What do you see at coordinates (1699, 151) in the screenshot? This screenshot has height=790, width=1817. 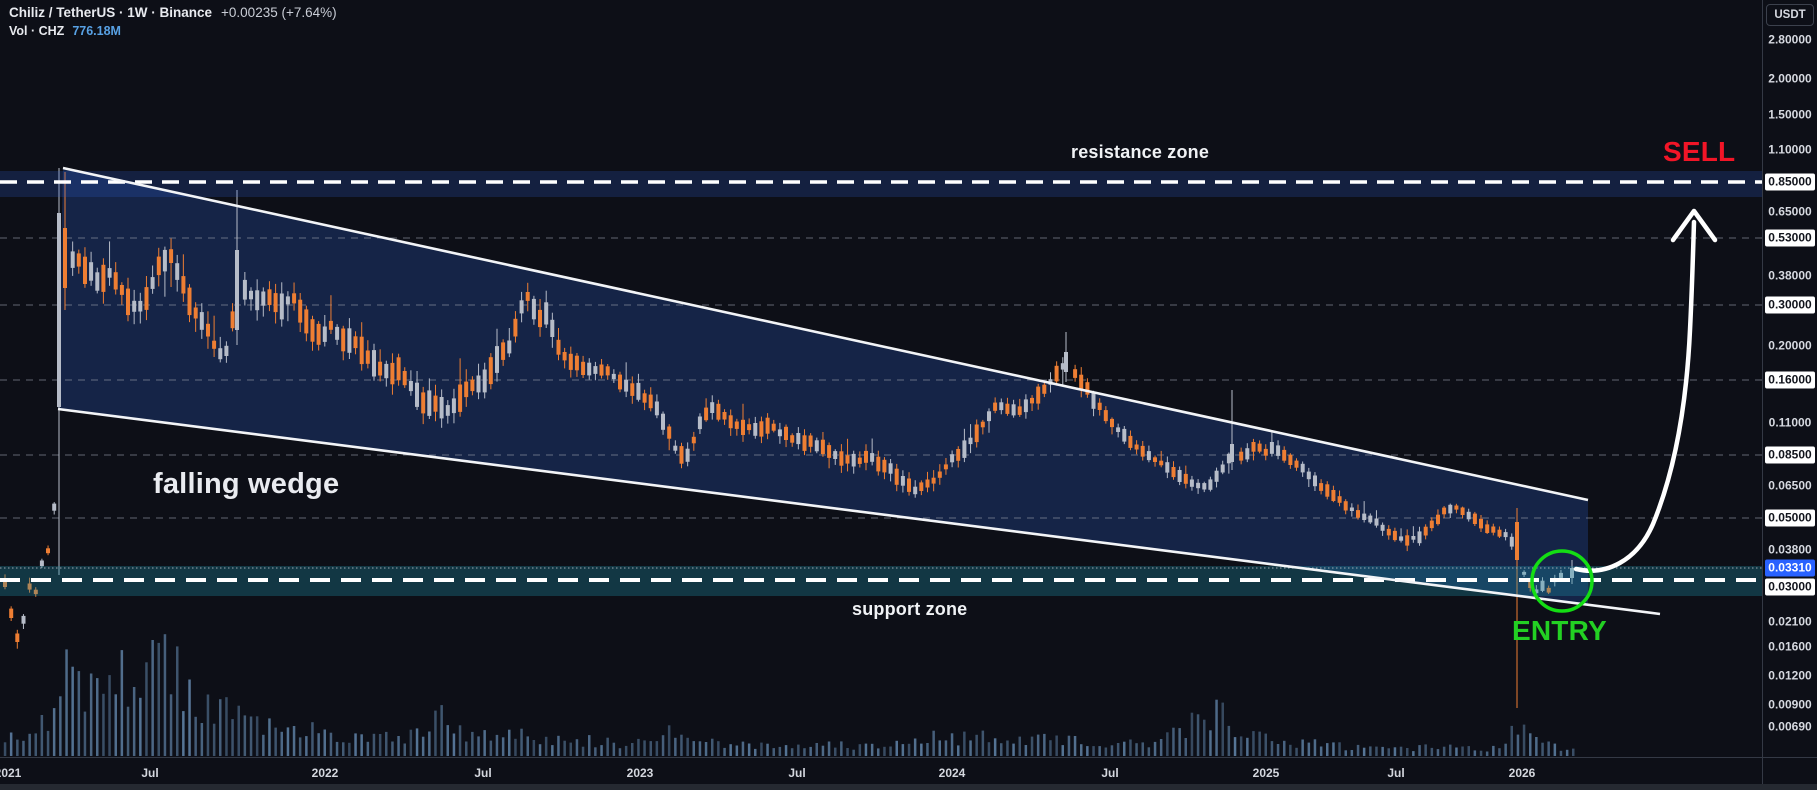 I see `sell-target-label: SELL` at bounding box center [1699, 151].